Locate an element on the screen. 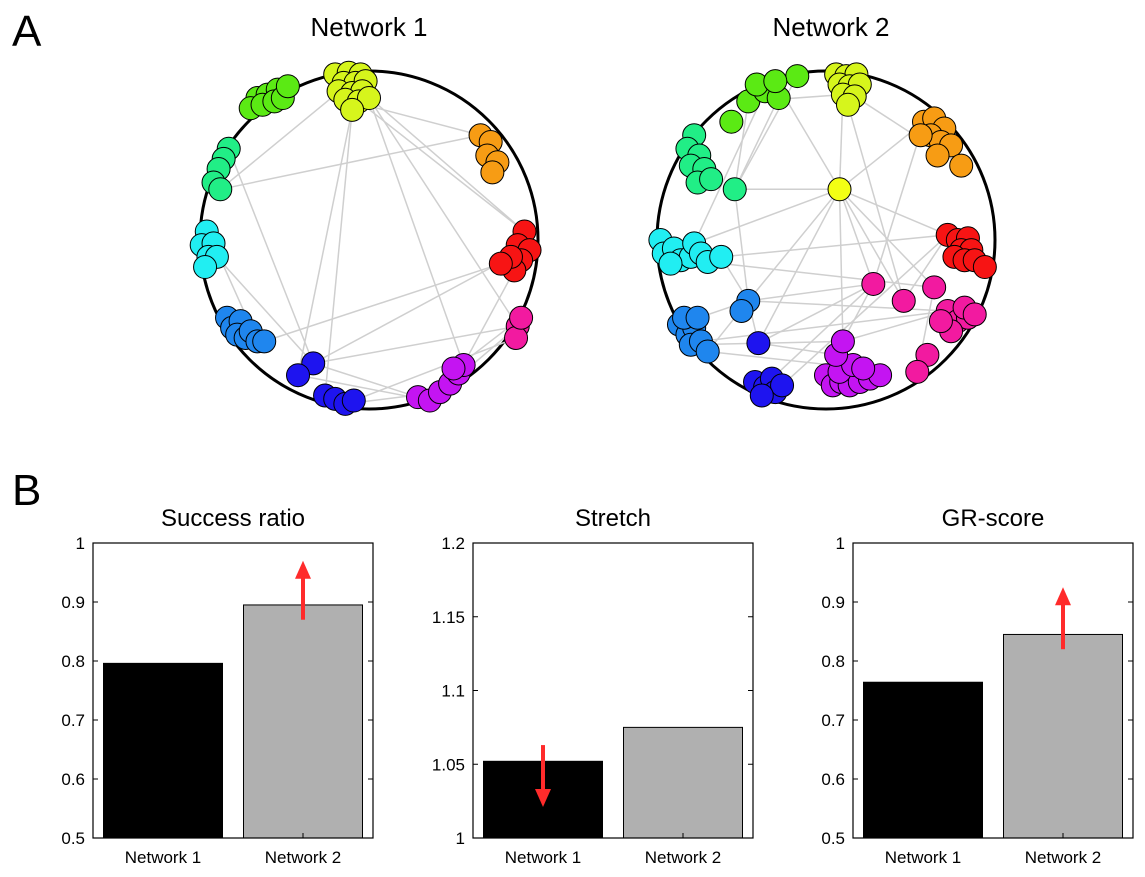  y-tick-label: 0.8 is located at coordinates (73, 661).